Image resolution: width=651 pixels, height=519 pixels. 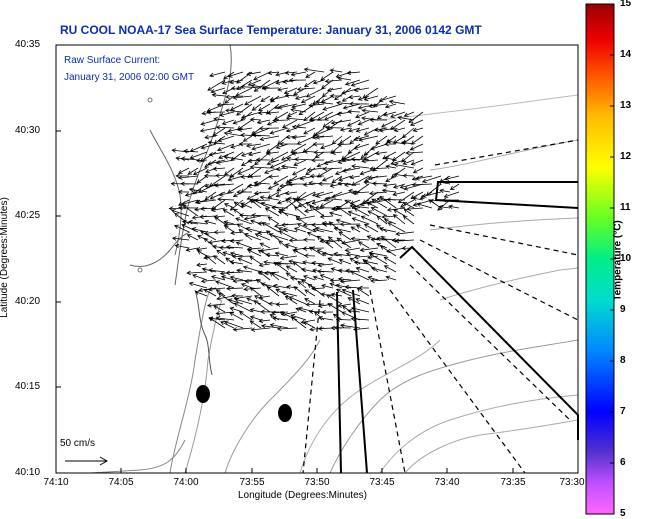 I want to click on colorbar-ticks, so click(x=612, y=259).